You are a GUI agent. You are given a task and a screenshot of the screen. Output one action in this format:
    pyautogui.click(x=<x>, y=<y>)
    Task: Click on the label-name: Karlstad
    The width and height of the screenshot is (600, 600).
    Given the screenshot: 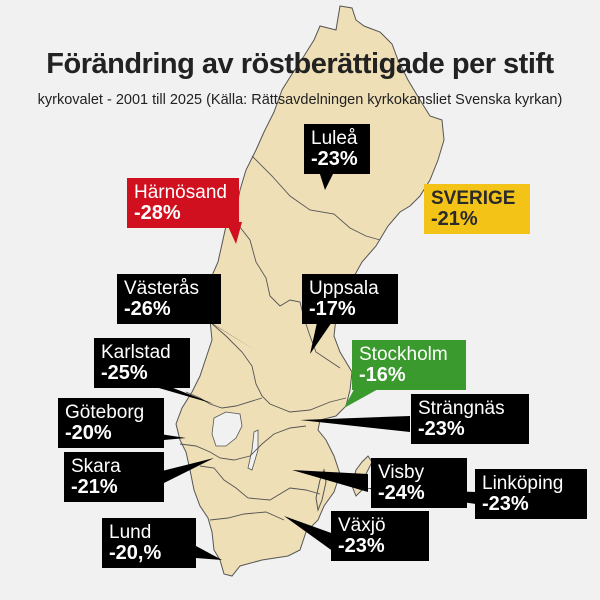 What is the action you would take?
    pyautogui.click(x=136, y=352)
    